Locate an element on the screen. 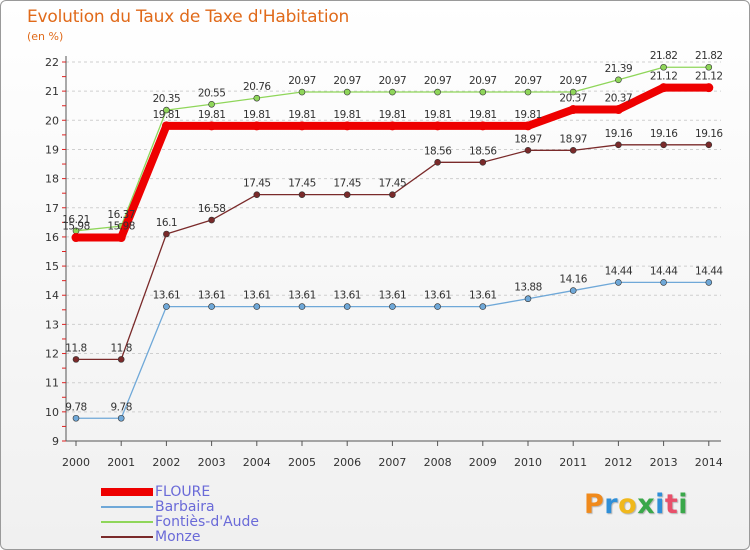 This screenshot has height=550, width=750. x-tick-label: 2012 is located at coordinates (618, 462).